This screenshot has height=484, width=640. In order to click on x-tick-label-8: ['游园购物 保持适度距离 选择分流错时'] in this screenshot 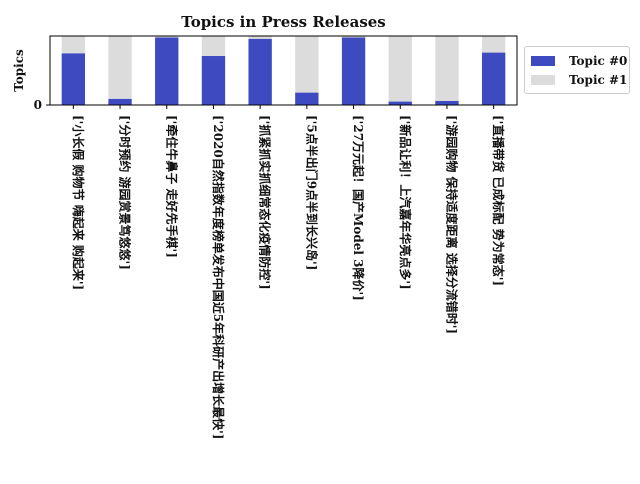, I will do `click(451, 224)`.